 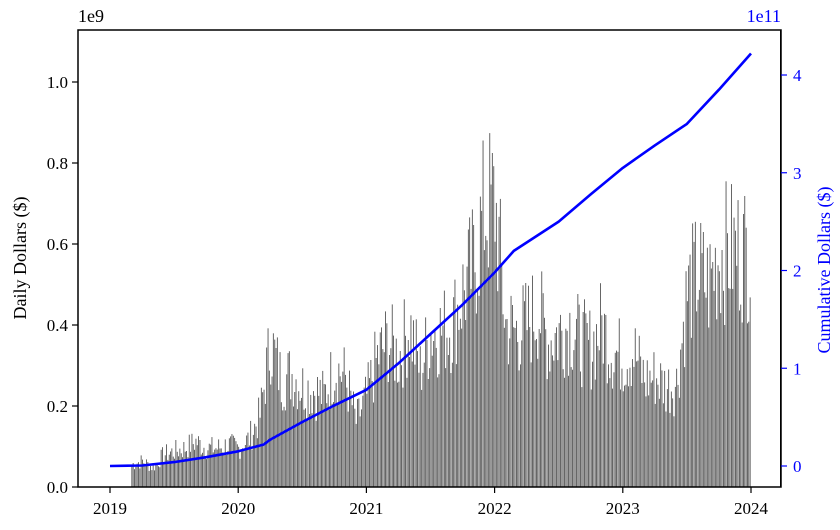 What do you see at coordinates (238, 508) in the screenshot?
I see `x-tick-label: 2020` at bounding box center [238, 508].